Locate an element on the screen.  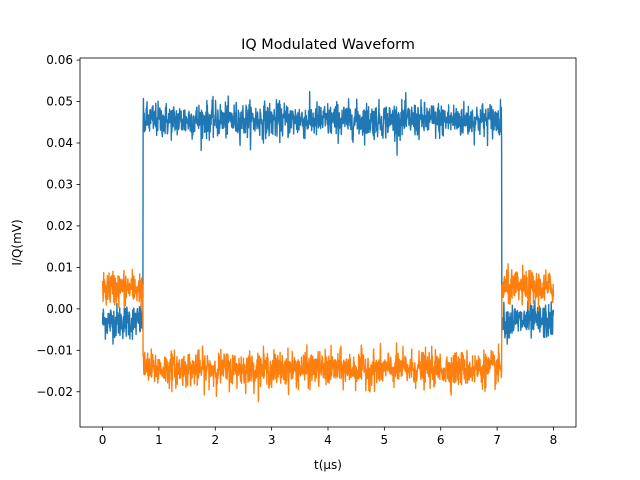
y-tick-label: 0.00 is located at coordinates (59, 309).